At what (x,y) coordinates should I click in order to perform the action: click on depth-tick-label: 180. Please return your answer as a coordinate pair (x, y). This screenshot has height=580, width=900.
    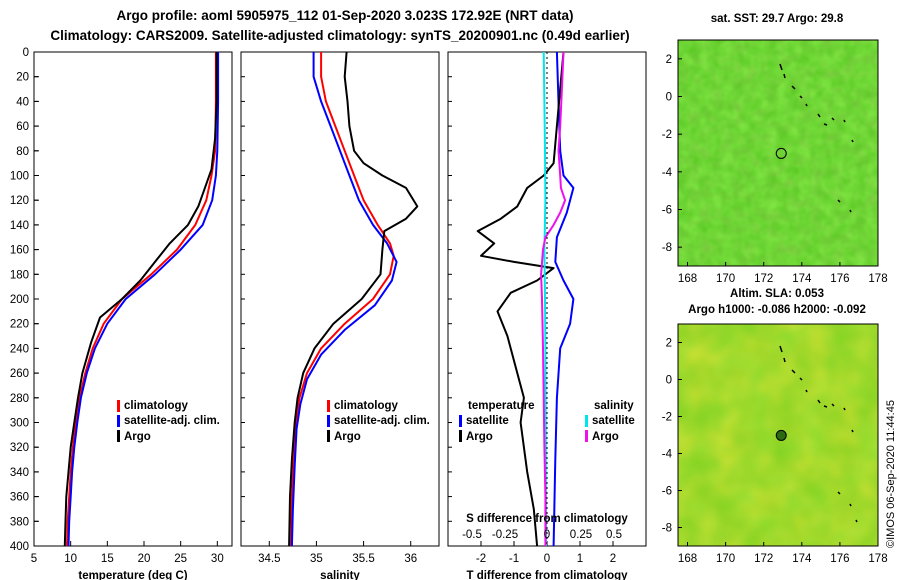
    Looking at the image, I should click on (19, 275).